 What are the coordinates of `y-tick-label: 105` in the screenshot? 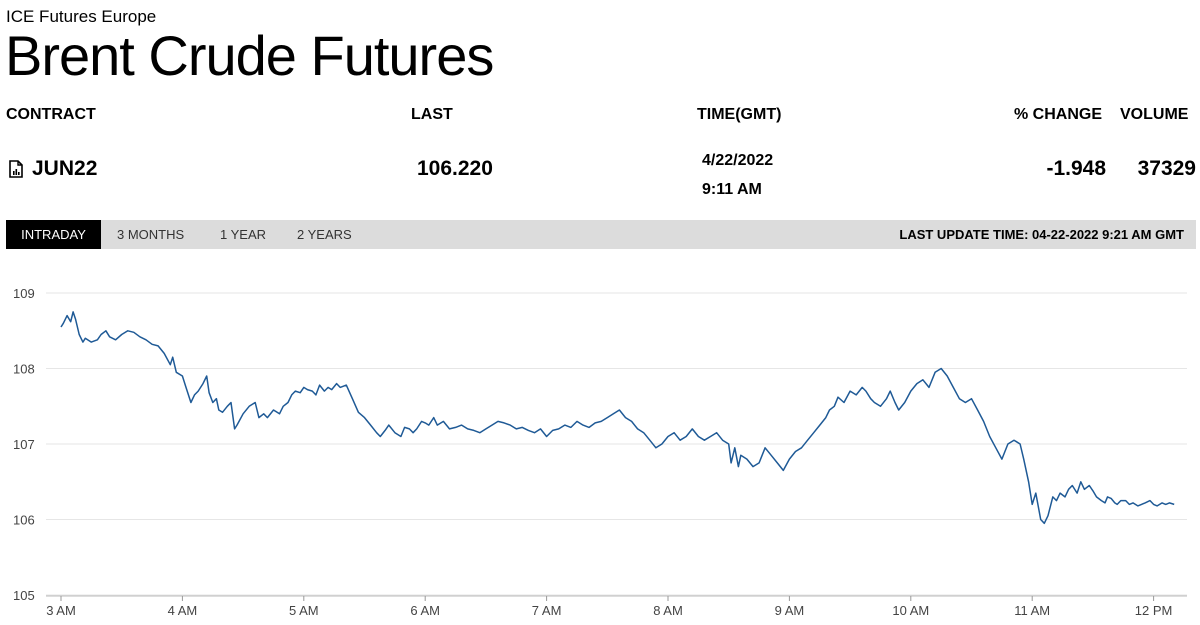 It's located at (24, 595).